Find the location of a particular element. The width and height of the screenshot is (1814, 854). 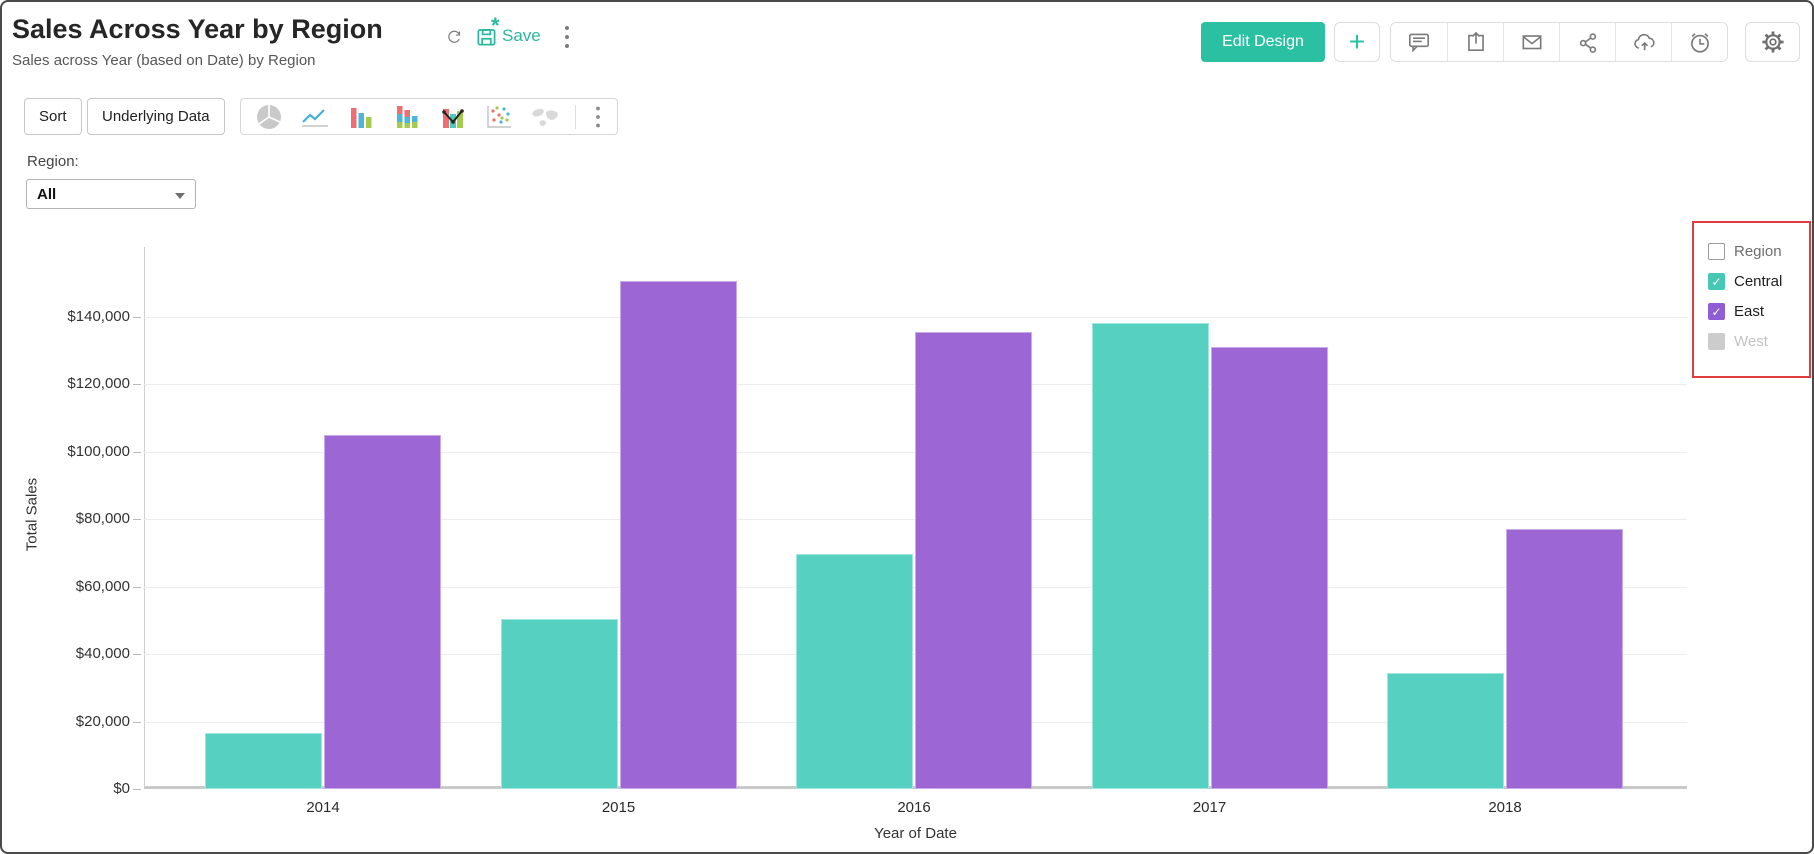

y-tick-label: $60,000 is located at coordinates (102, 586).